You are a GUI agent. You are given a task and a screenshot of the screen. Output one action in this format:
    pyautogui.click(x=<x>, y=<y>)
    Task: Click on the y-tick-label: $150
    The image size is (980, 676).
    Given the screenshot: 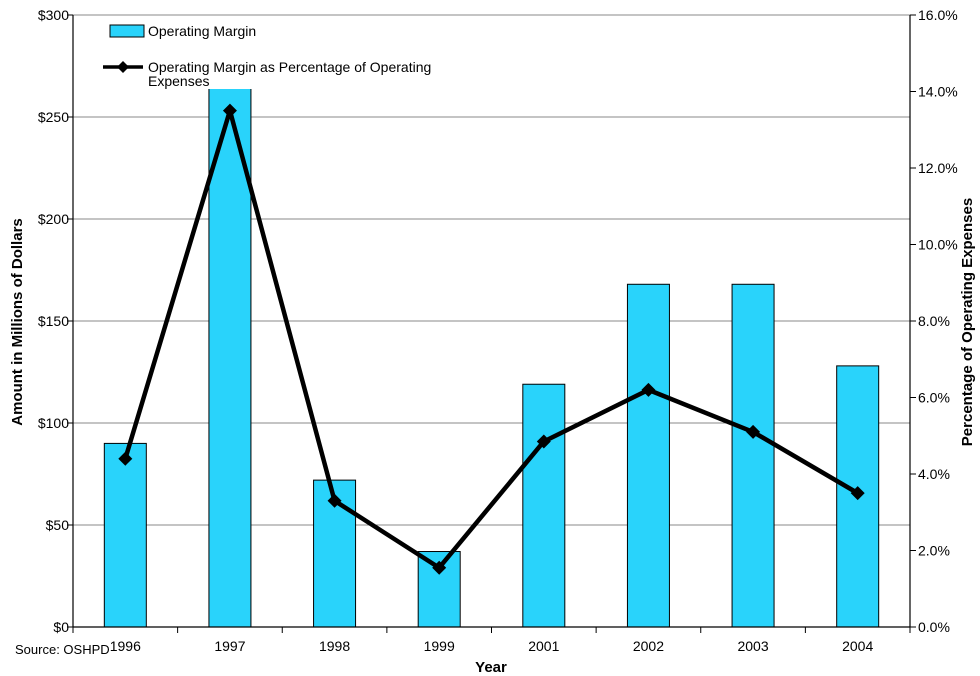 What is the action you would take?
    pyautogui.click(x=53, y=321)
    